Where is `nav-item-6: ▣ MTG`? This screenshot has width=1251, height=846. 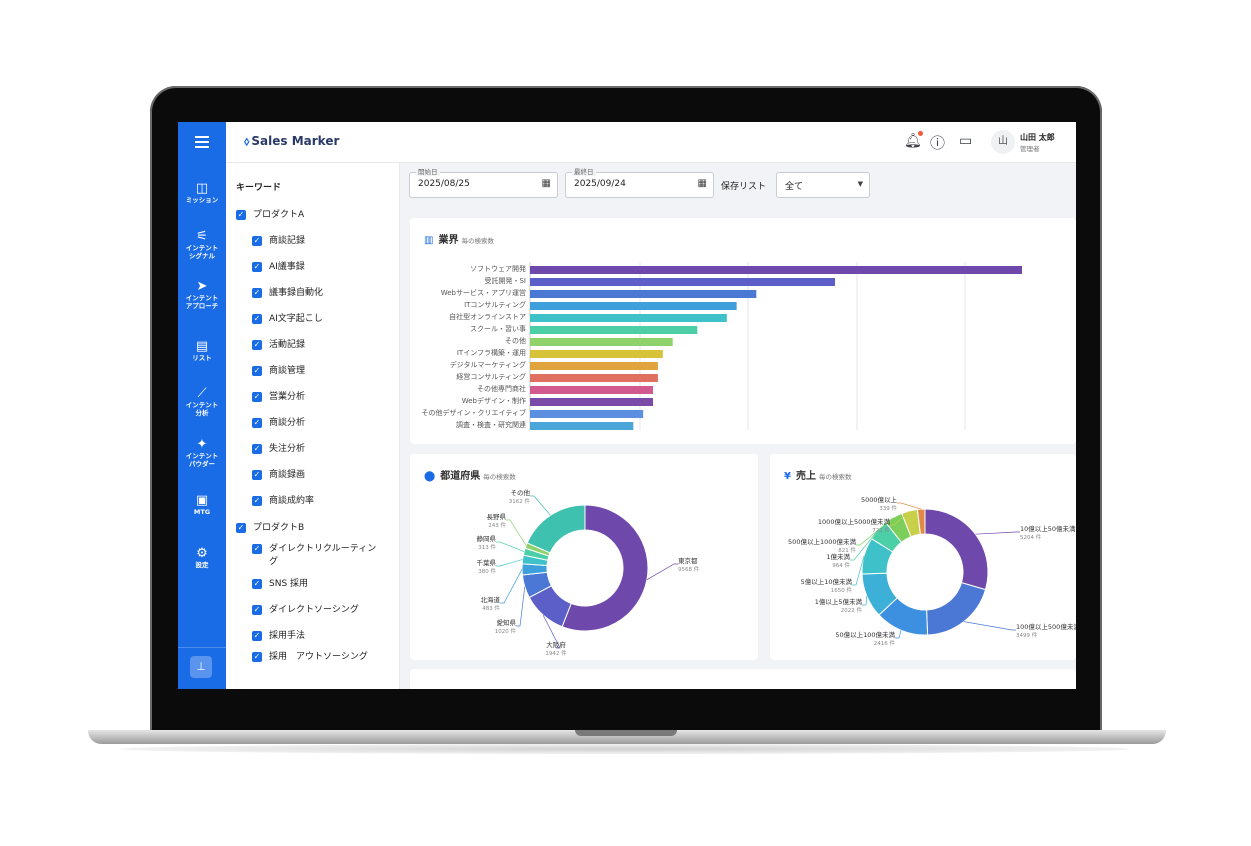
nav-item-6: ▣ MTG is located at coordinates (202, 505).